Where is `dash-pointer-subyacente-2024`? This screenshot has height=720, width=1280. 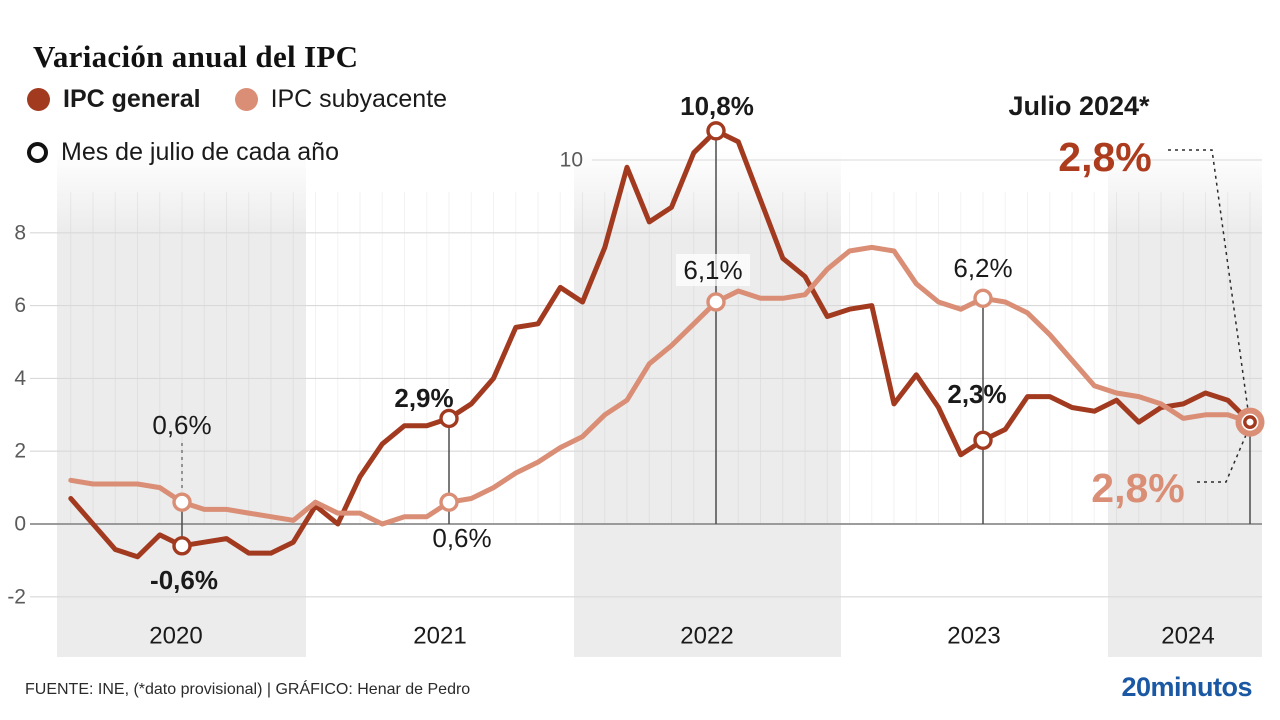 dash-pointer-subyacente-2024 is located at coordinates (1222, 458).